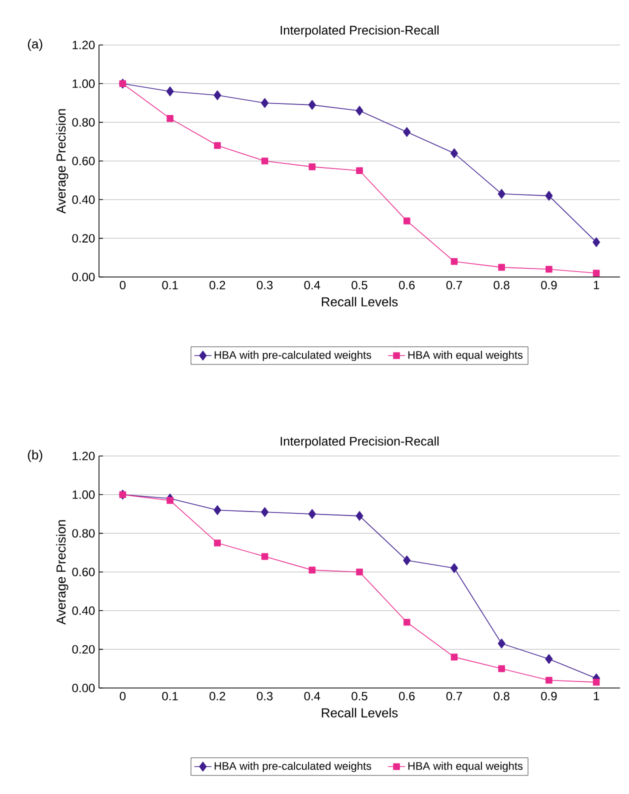 The height and width of the screenshot is (794, 629). I want to click on text: (a), so click(35, 45).